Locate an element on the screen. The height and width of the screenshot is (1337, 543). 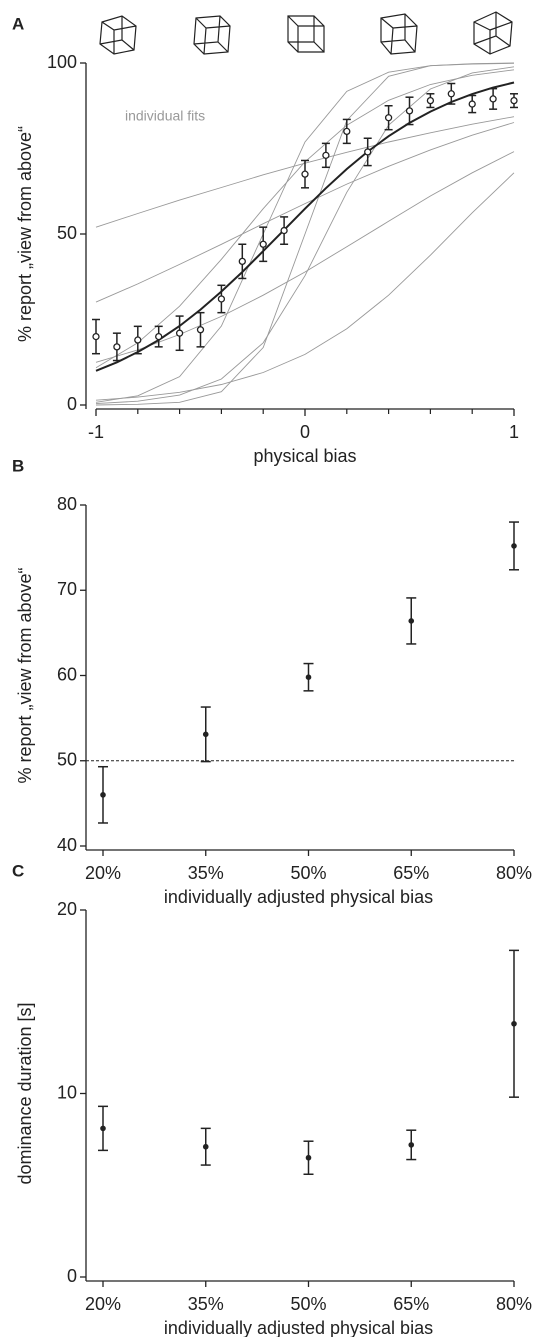
panel-label: C is located at coordinates (18, 870).